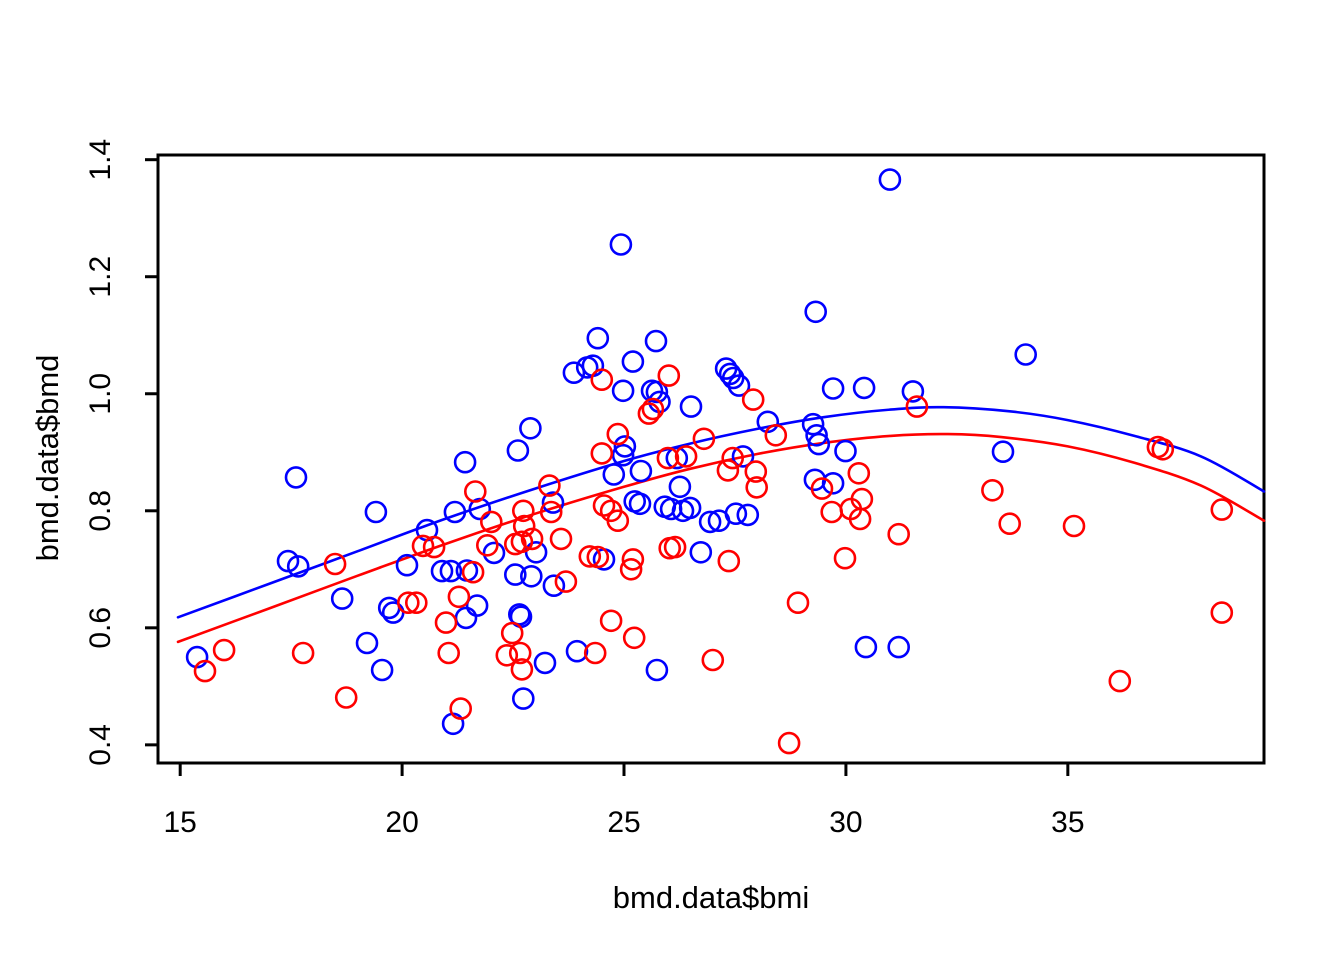  Describe the element at coordinates (401, 822) in the screenshot. I see `x-tick-label: 20` at that location.